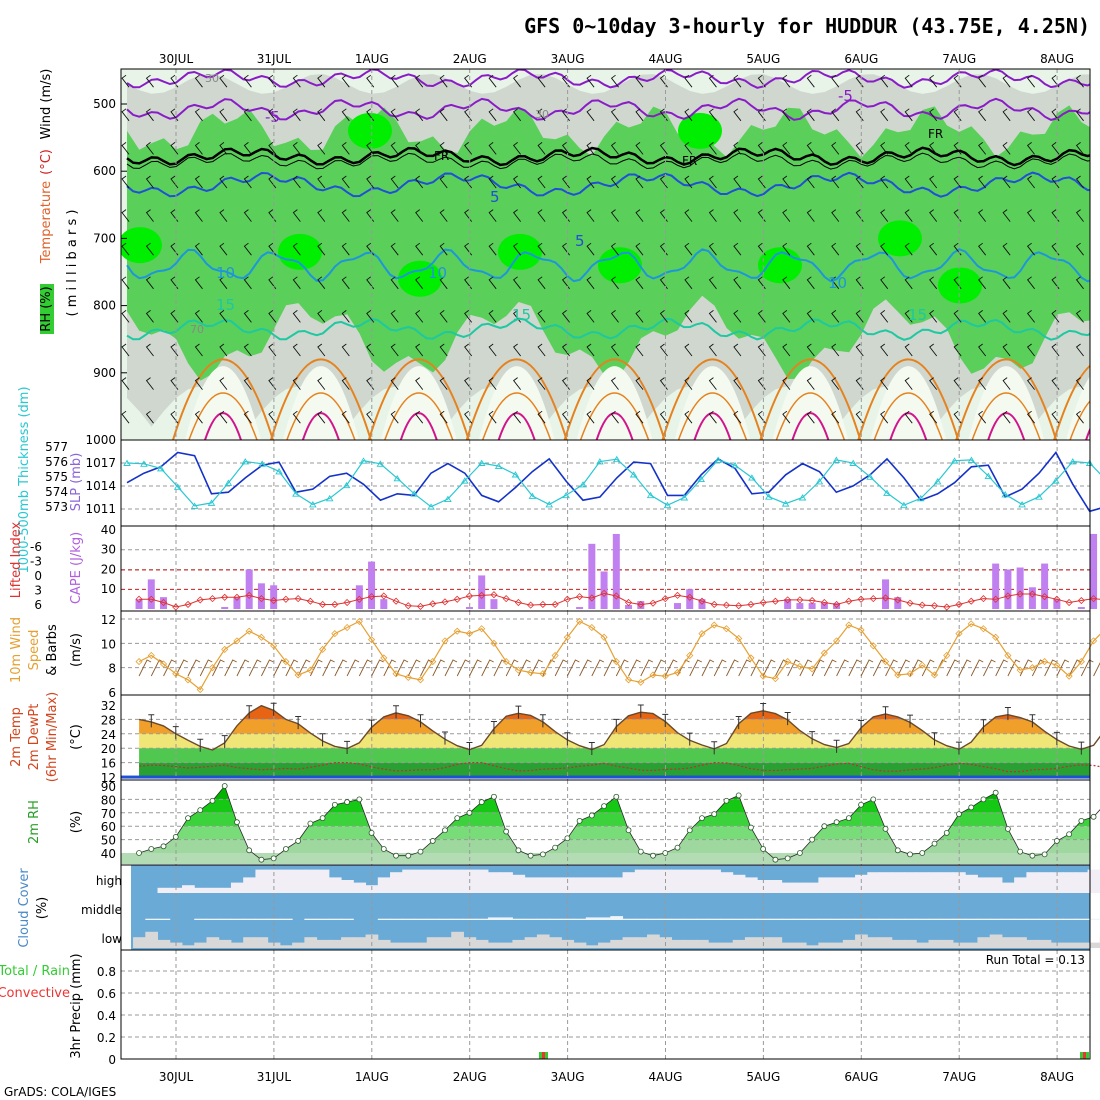 The image size is (1100, 1100). I want to click on date-label: 2AUG, so click(470, 1077).